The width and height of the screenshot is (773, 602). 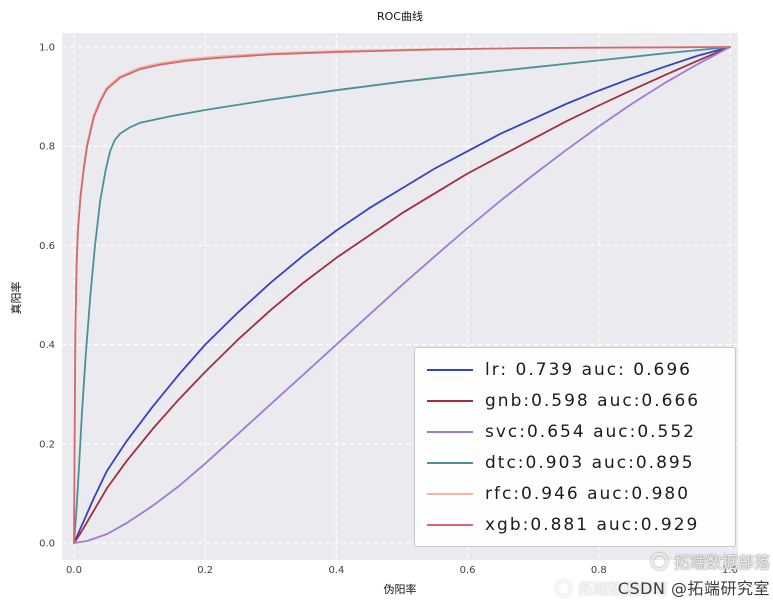 I want to click on watermark-badge: 拓端数据部落, so click(x=710, y=561).